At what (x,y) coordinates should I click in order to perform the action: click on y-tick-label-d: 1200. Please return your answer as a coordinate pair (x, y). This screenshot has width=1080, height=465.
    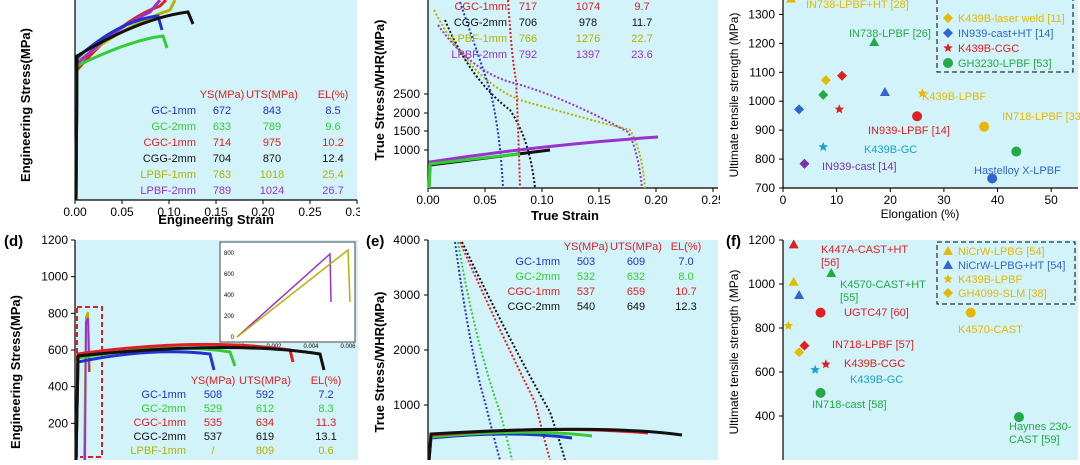
    Looking at the image, I should click on (54, 240).